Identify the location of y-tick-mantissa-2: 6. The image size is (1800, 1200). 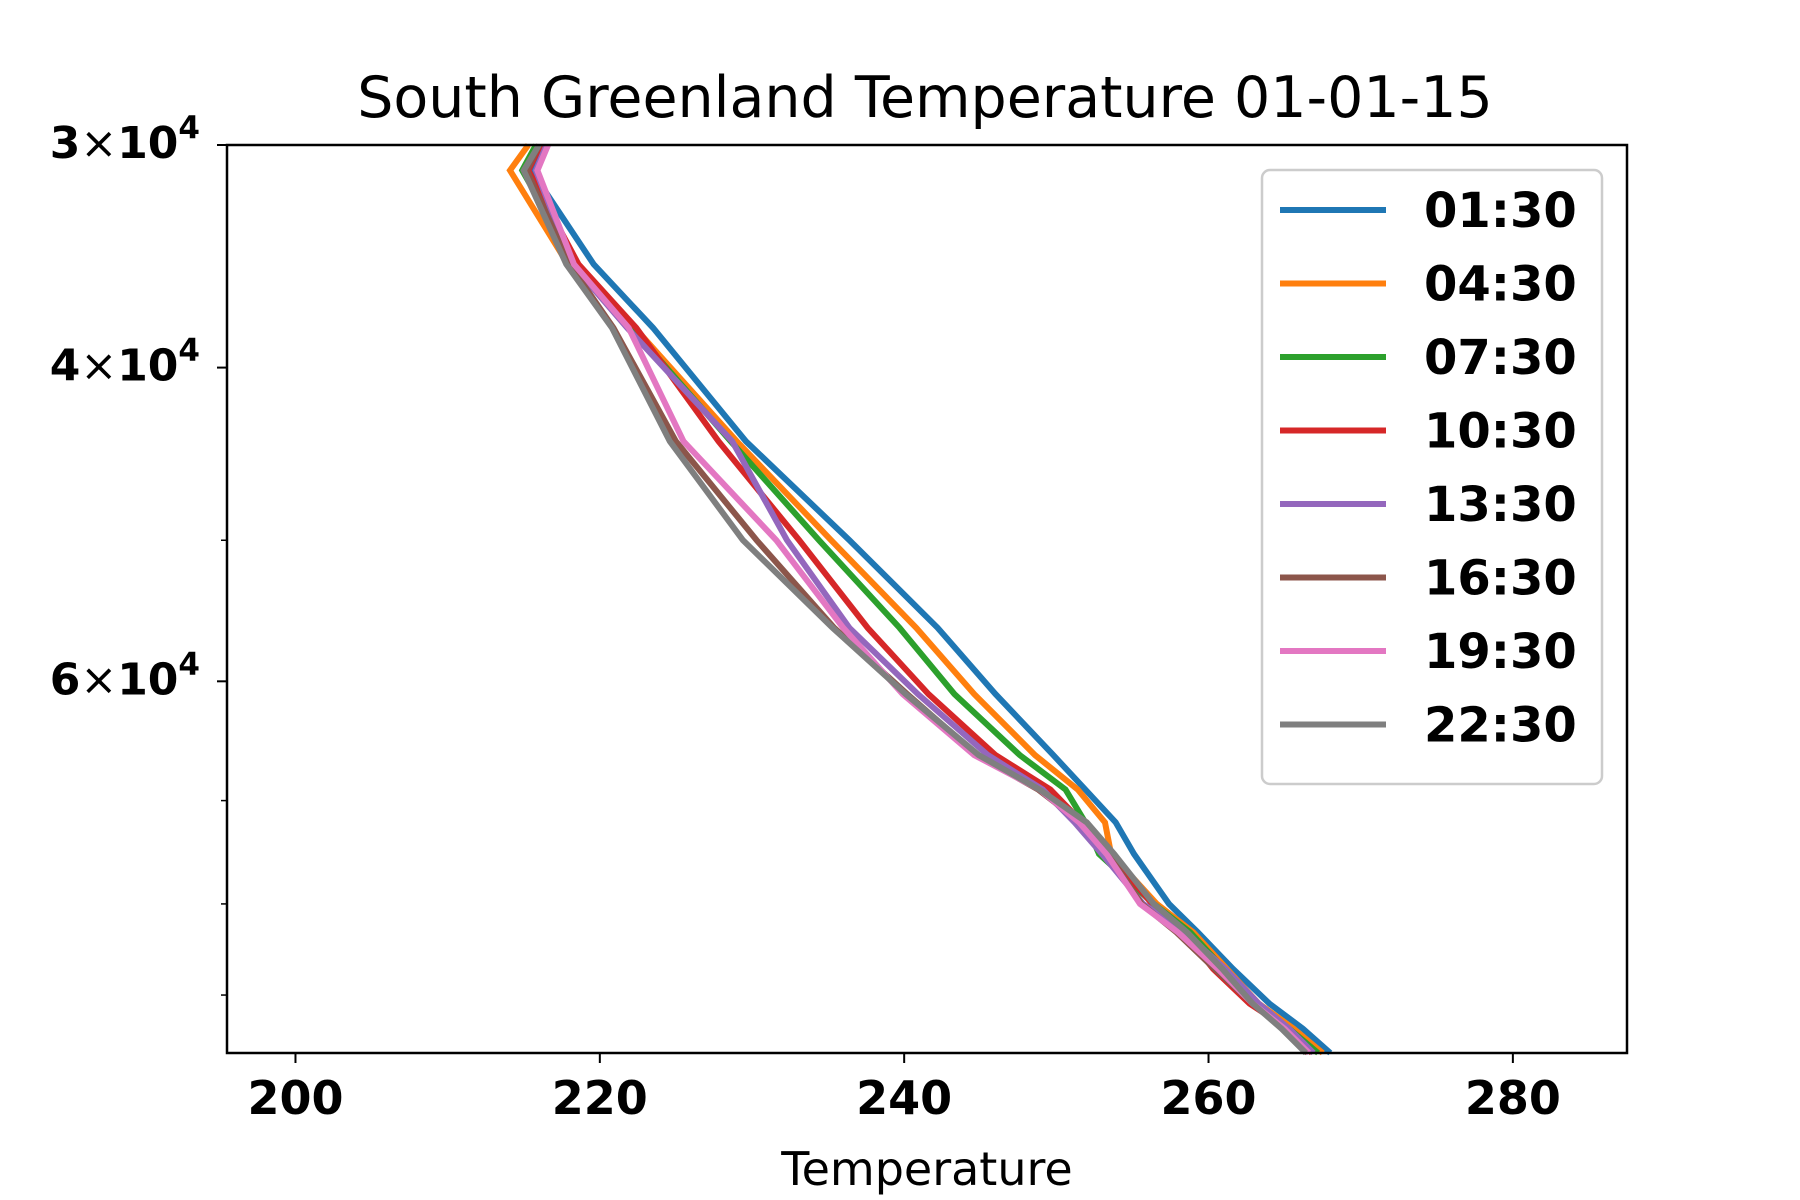
(65, 679).